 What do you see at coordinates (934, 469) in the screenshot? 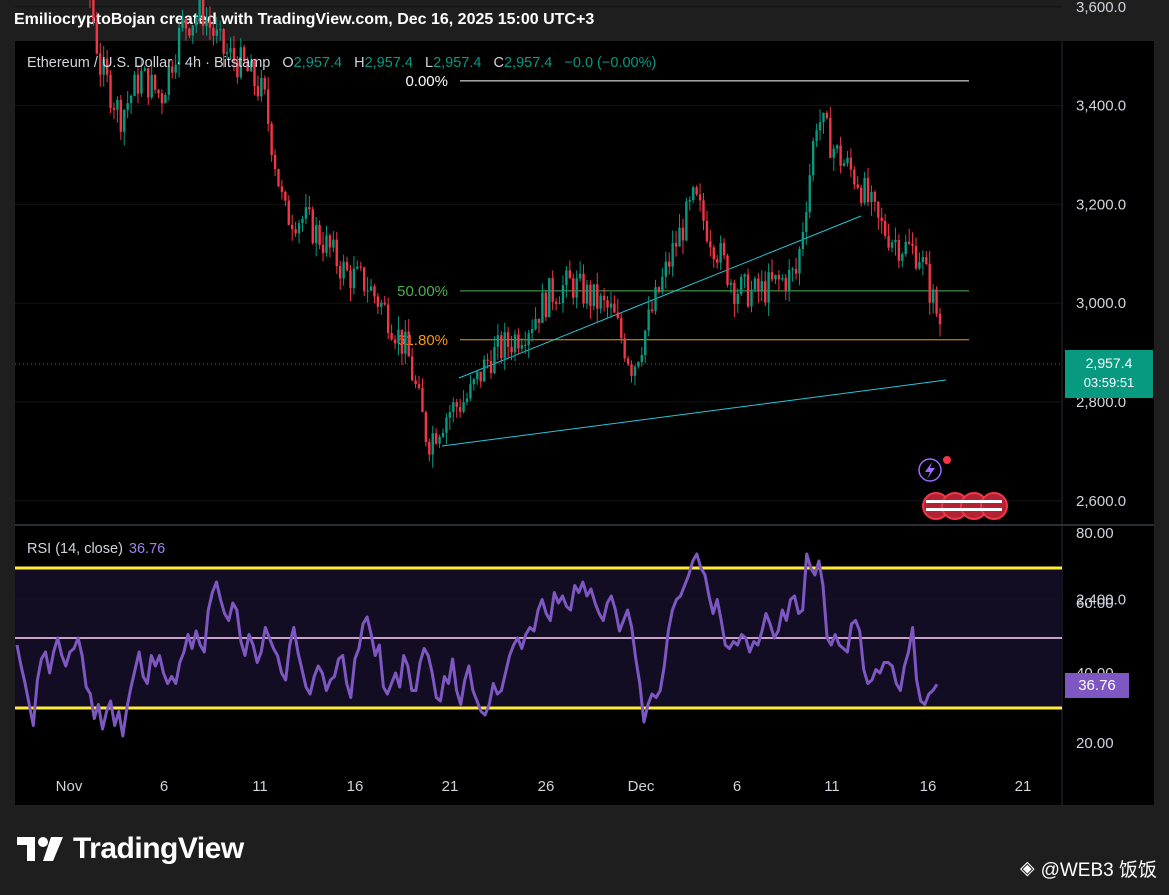
I see `lightning-icon` at bounding box center [934, 469].